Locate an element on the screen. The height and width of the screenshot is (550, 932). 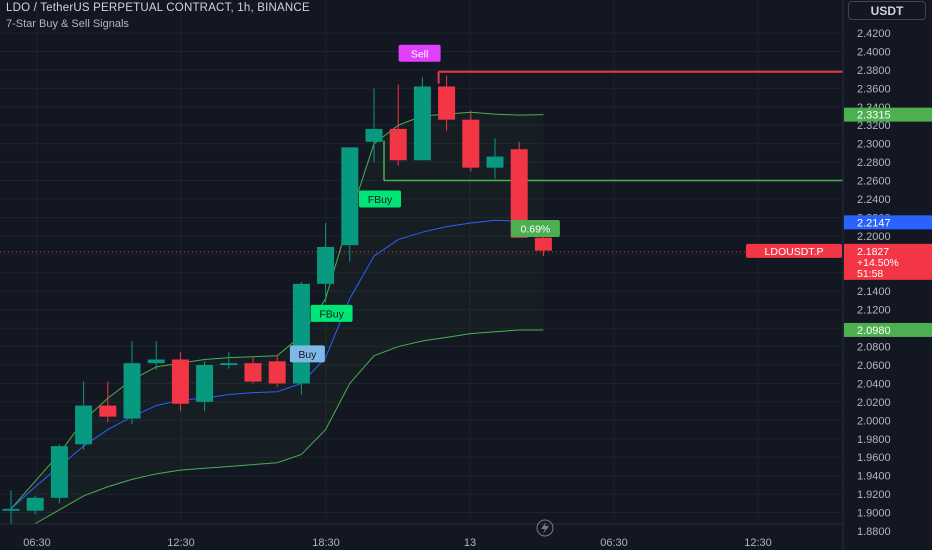
y-tick-label: 2.3800 is located at coordinates (874, 71).